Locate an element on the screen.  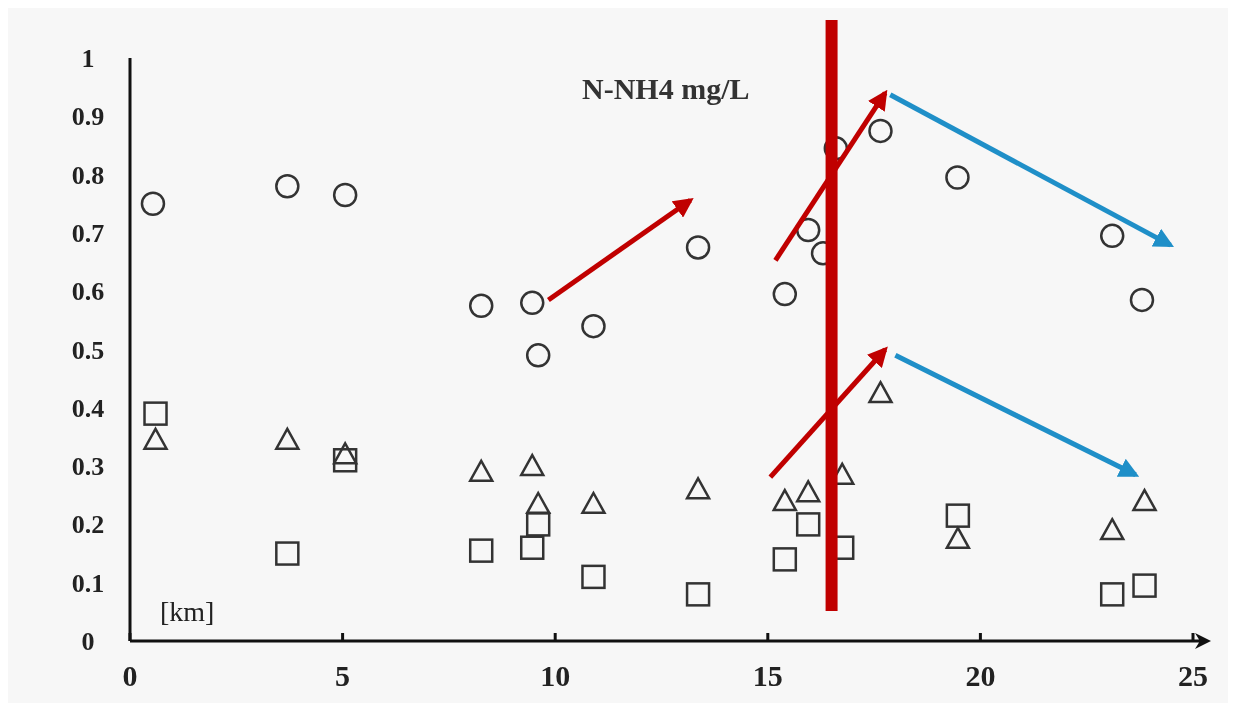
y-tick-label: 0.3 is located at coordinates (88, 467).